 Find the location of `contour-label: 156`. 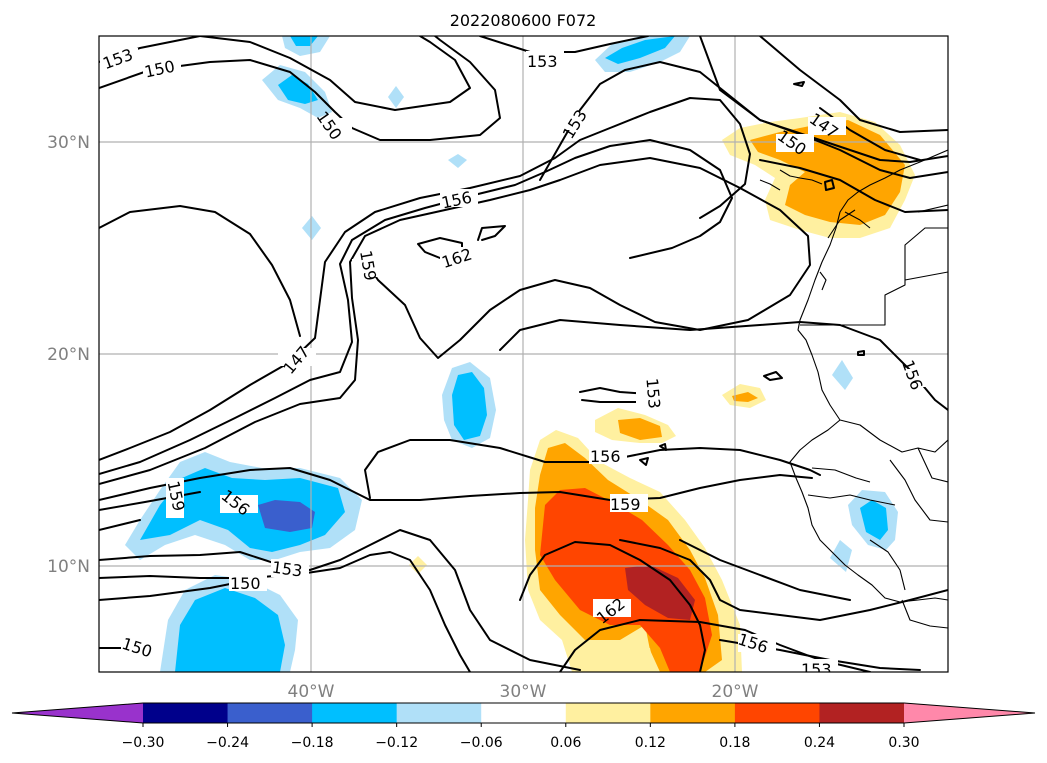

contour-label: 156 is located at coordinates (605, 456).